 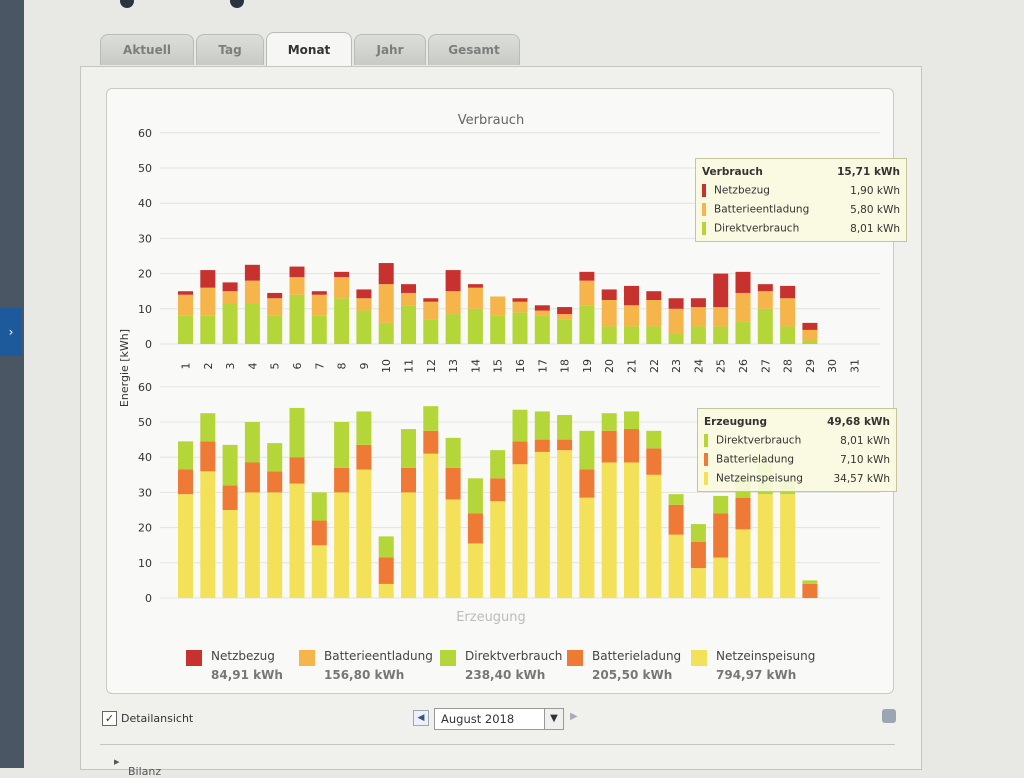 What do you see at coordinates (421, 718) in the screenshot?
I see `previous-month-icon: ◀` at bounding box center [421, 718].